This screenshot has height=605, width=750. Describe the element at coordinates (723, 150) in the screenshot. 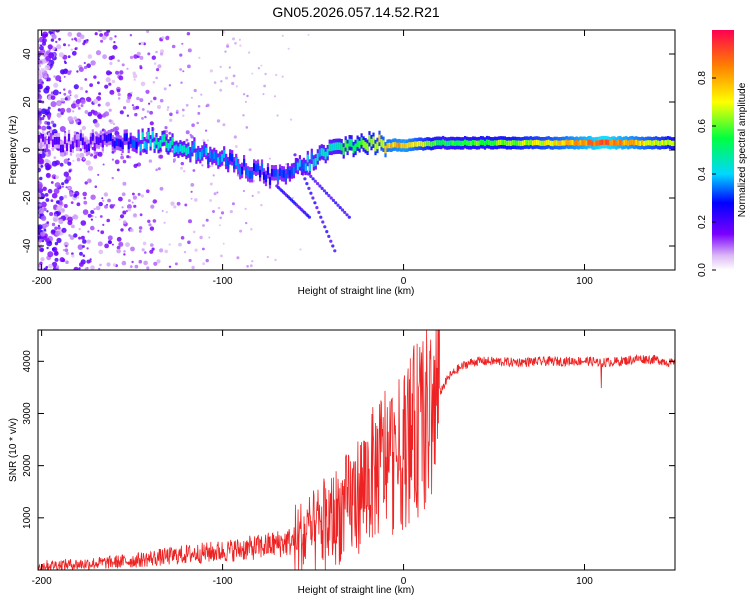

I see `colorbar-gradient` at that location.